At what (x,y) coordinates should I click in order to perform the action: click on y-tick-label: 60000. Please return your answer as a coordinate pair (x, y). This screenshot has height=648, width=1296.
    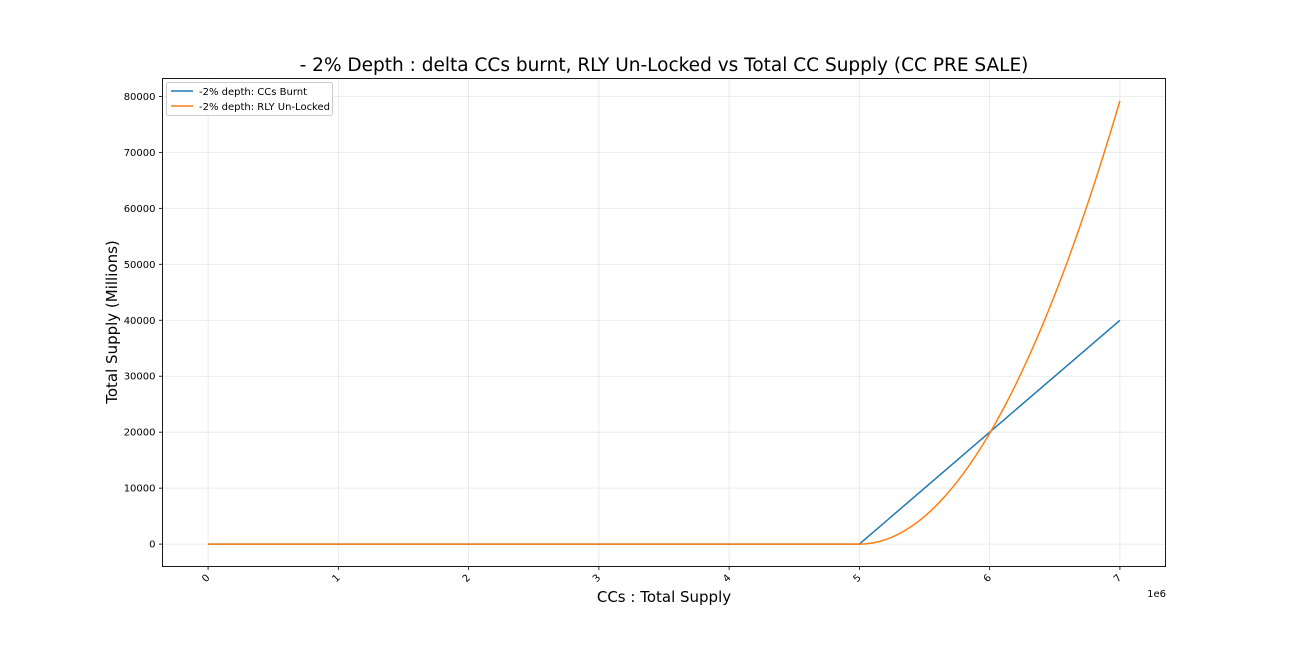
    Looking at the image, I should click on (140, 209).